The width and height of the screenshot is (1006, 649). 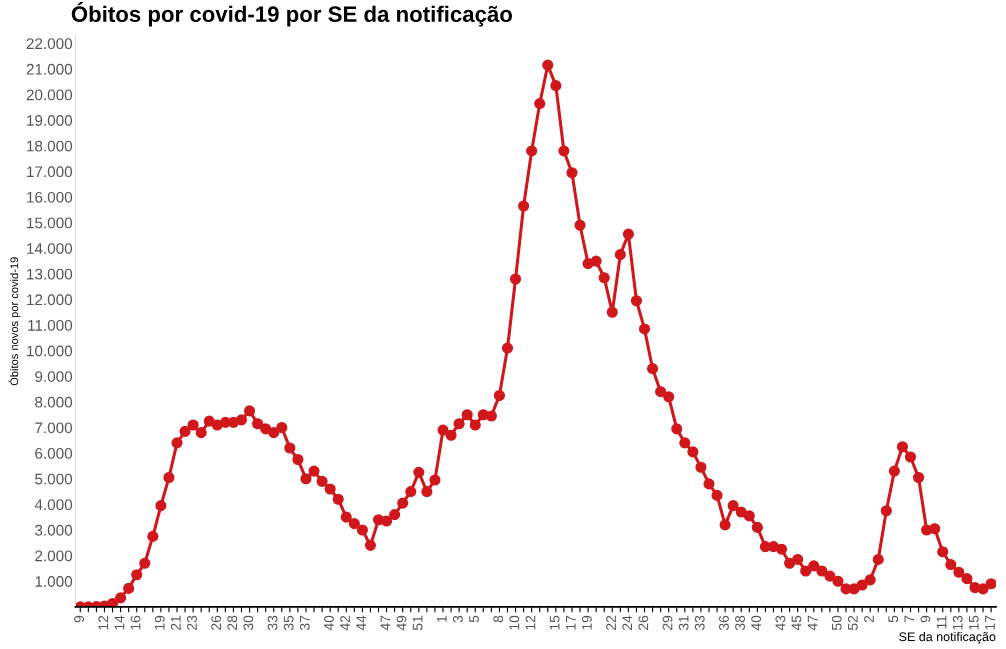 What do you see at coordinates (836, 623) in the screenshot?
I see `x-tick-label: 50` at bounding box center [836, 623].